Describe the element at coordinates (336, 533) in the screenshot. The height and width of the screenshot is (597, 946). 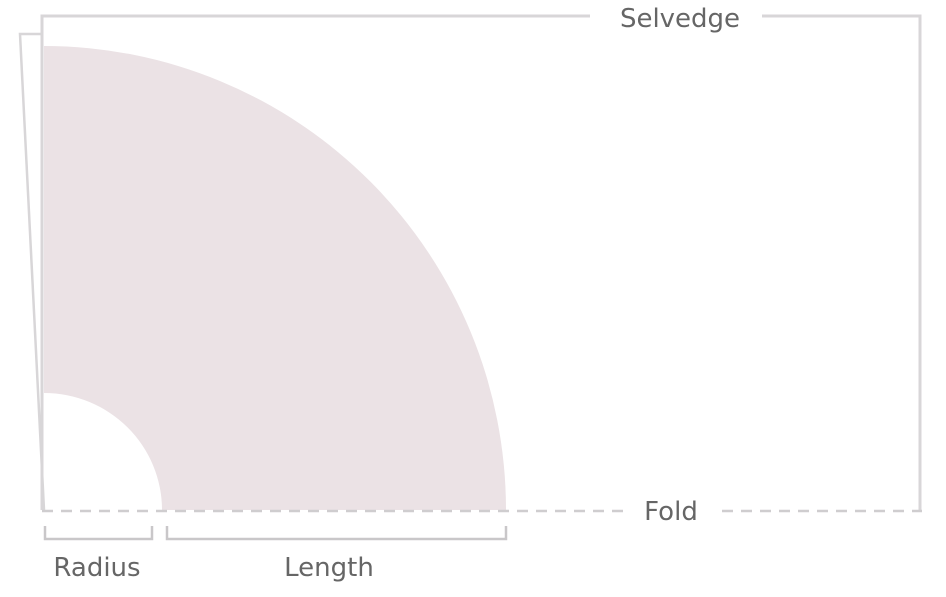
I see `length-bracket` at that location.